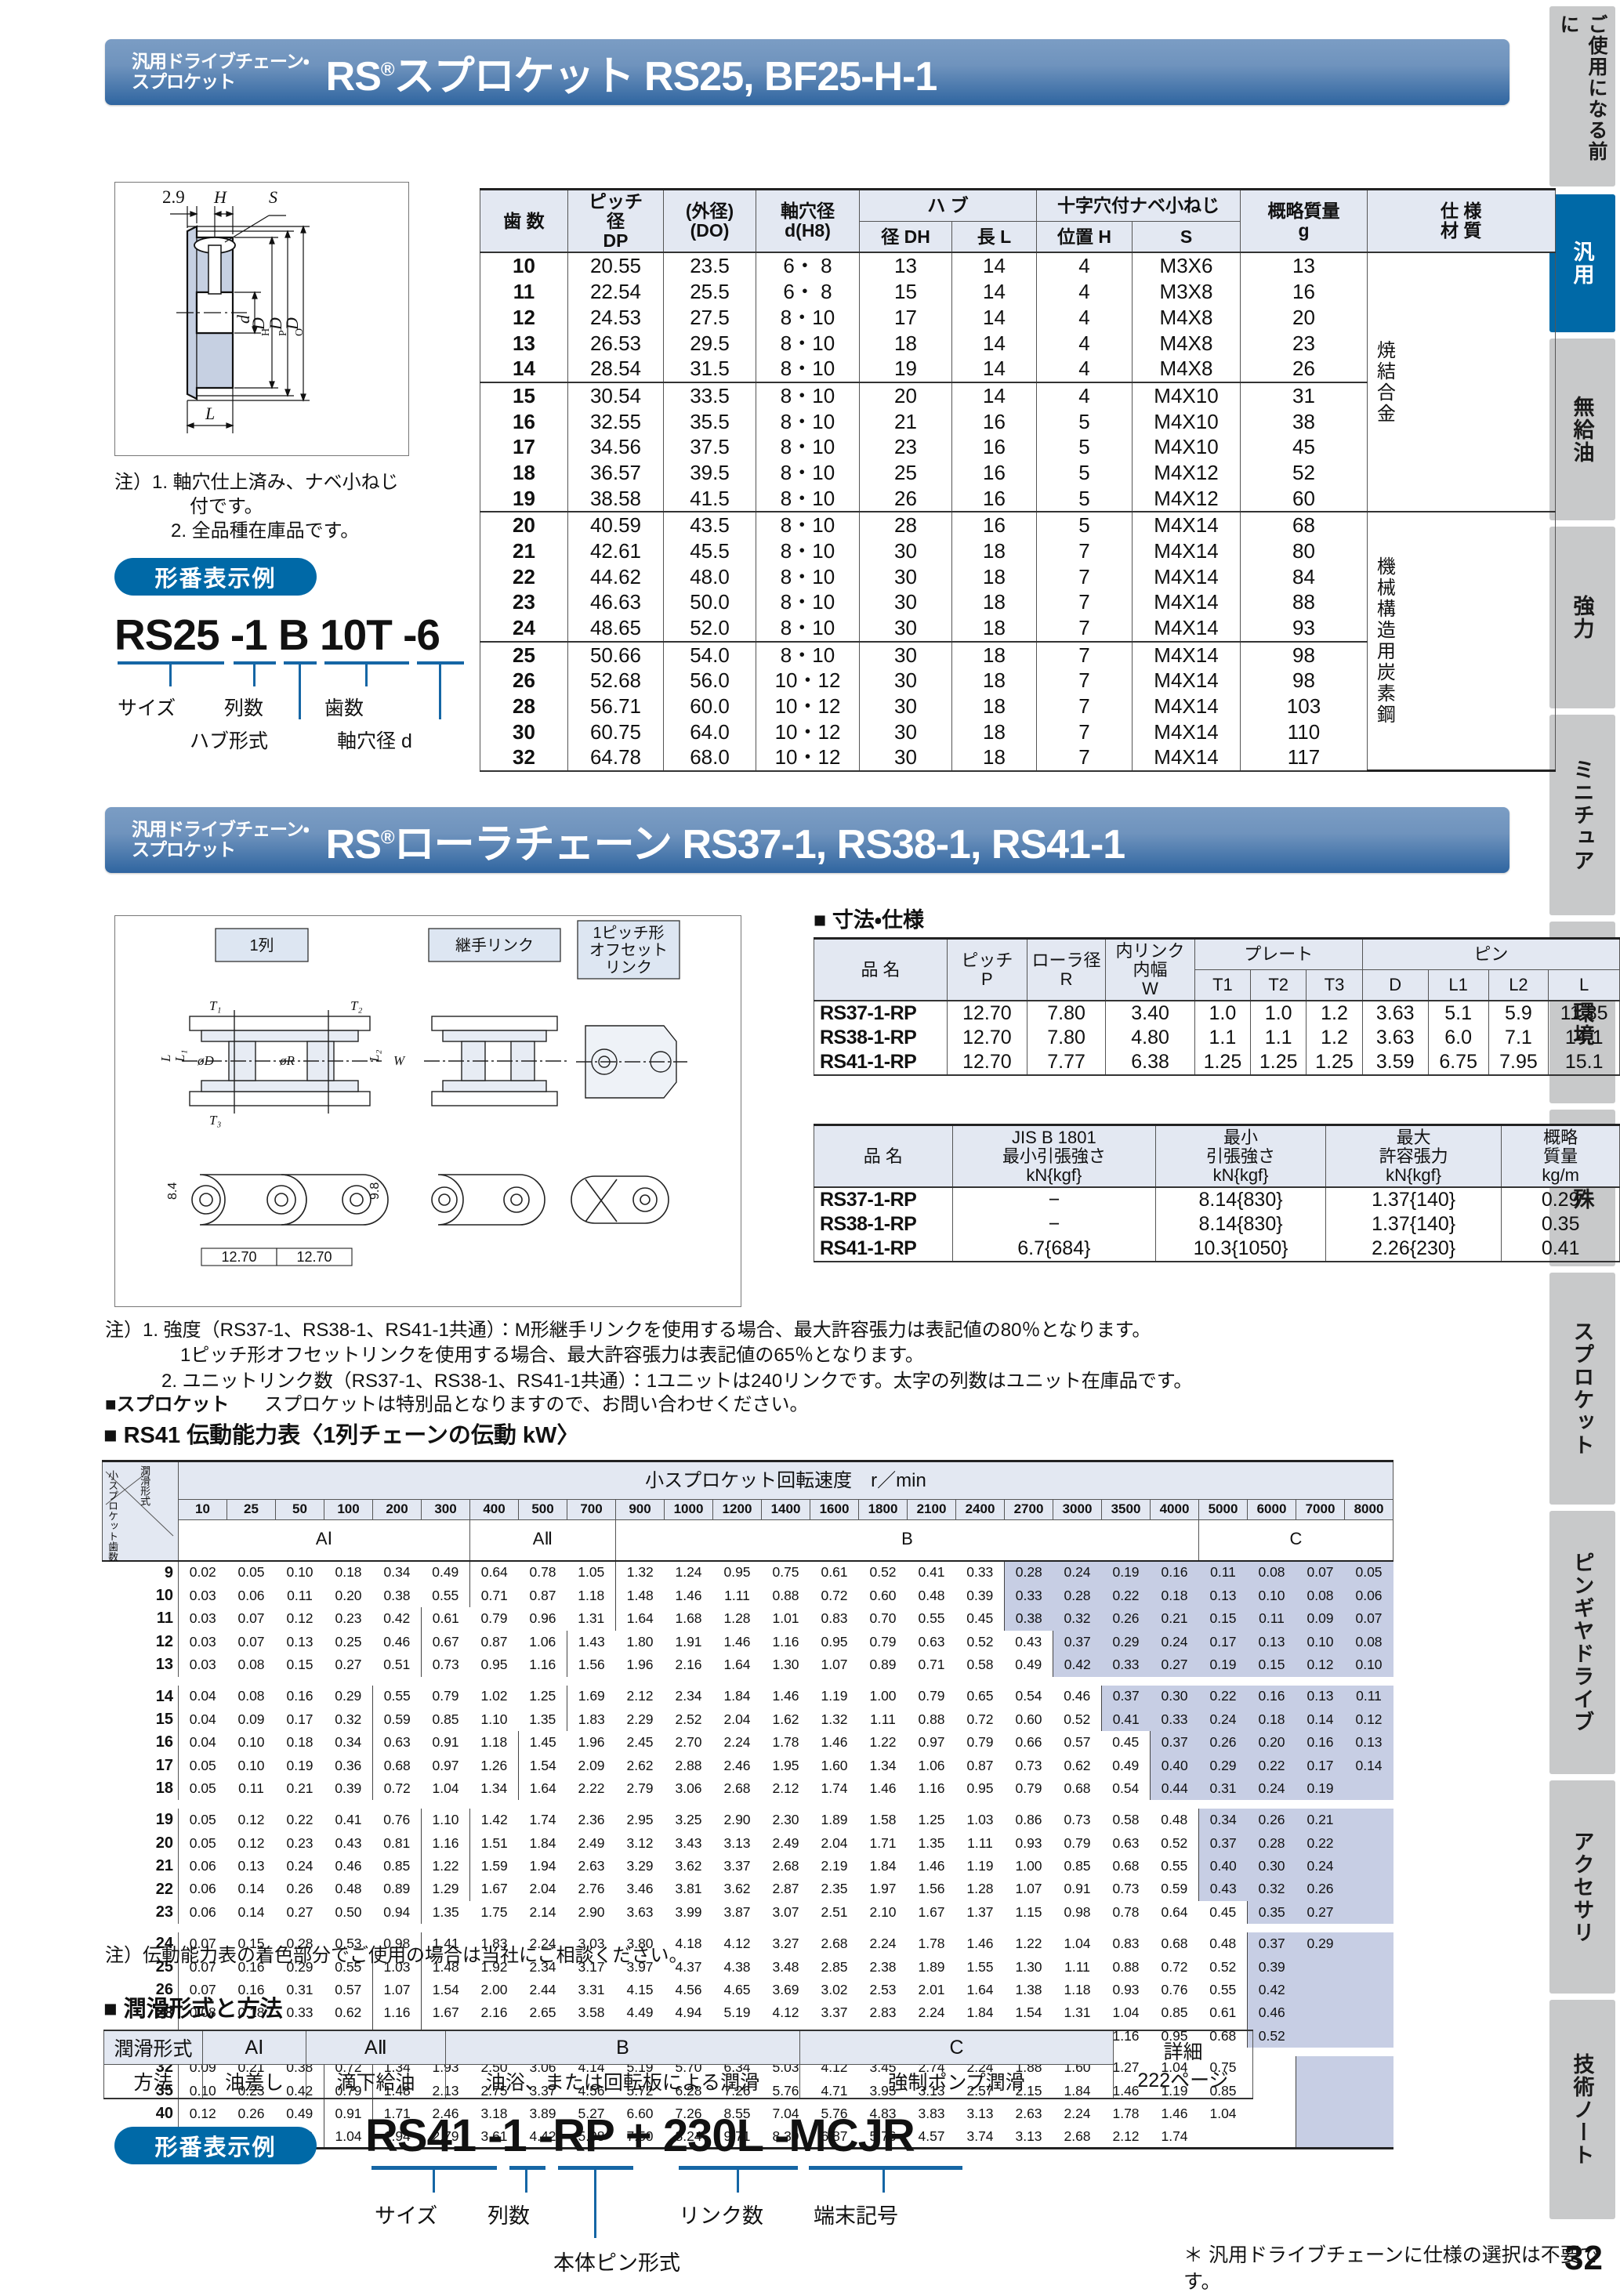 Image resolution: width=1620 pixels, height=2296 pixels. I want to click on cell-g: 13, so click(1304, 266).